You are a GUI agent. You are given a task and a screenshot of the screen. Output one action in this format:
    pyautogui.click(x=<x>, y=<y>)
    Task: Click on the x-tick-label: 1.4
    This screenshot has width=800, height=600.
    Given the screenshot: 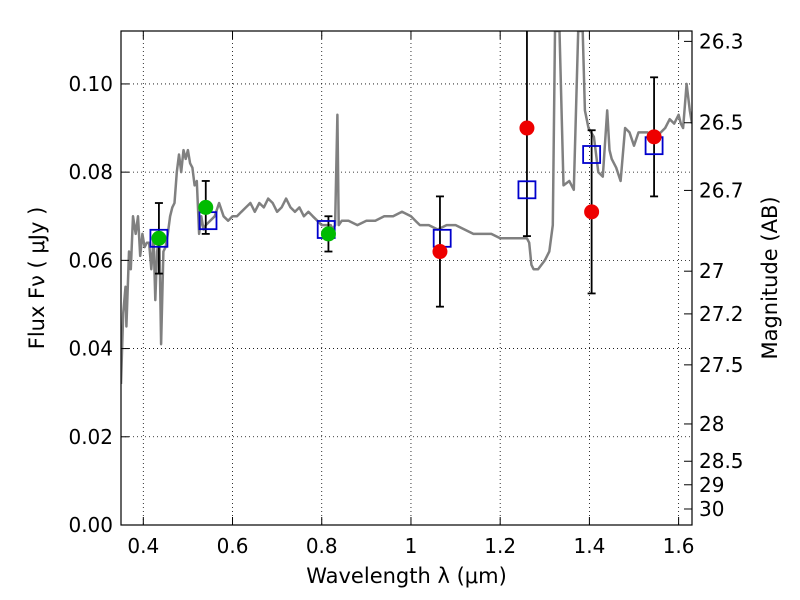 What is the action you would take?
    pyautogui.click(x=589, y=546)
    